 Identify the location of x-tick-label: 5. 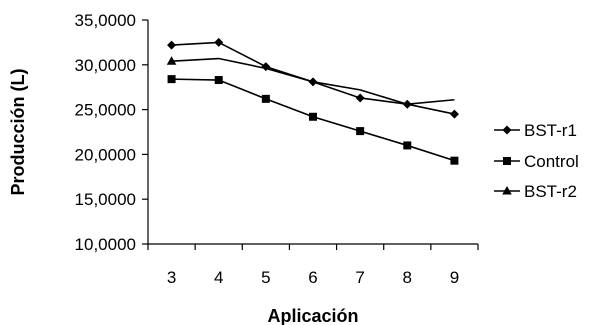
(265, 277).